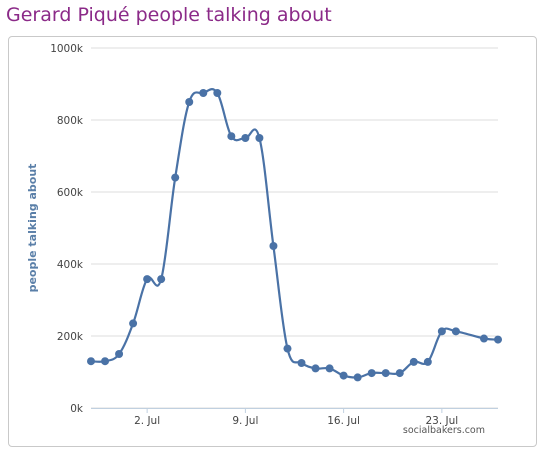 The width and height of the screenshot is (546, 456). Describe the element at coordinates (67, 49) in the screenshot. I see `y-tick-label: 1000k` at that location.